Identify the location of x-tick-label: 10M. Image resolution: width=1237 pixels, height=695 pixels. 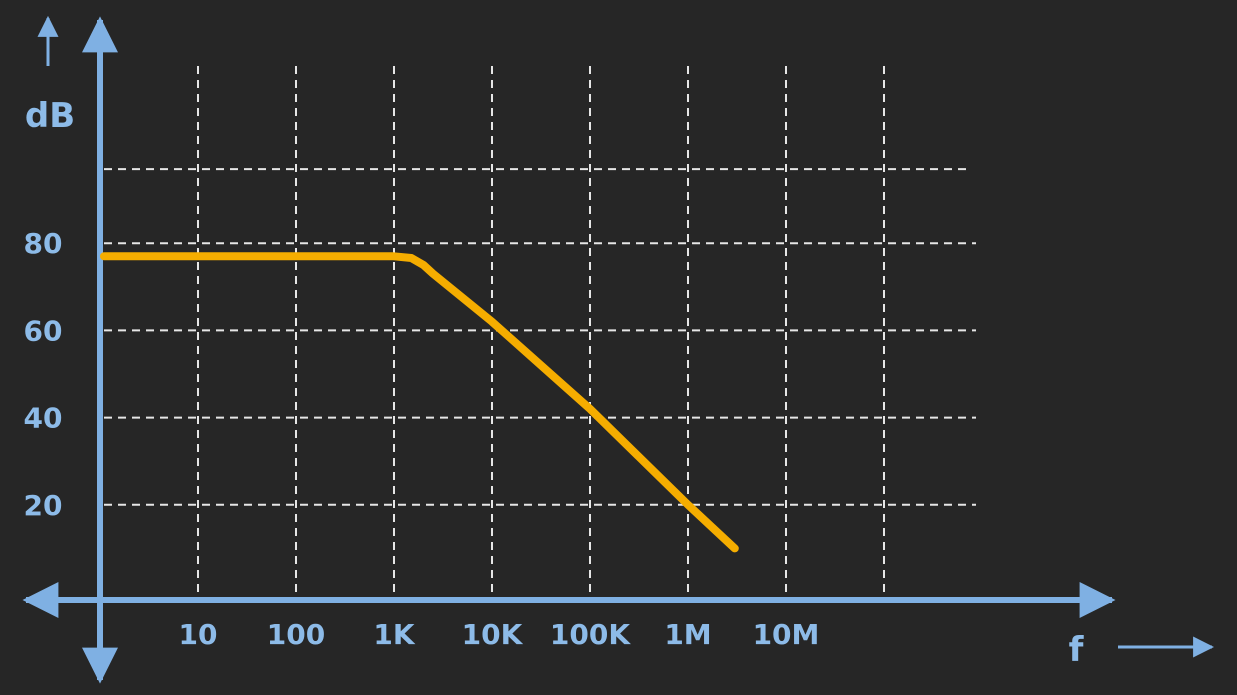
(786, 634).